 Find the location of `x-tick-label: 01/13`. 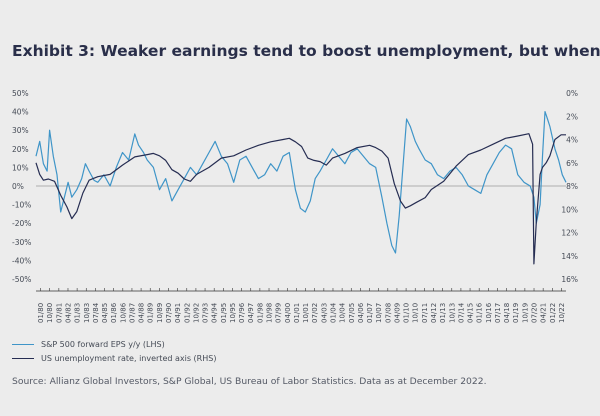

x-tick-label: 01/13 is located at coordinates (443, 313).